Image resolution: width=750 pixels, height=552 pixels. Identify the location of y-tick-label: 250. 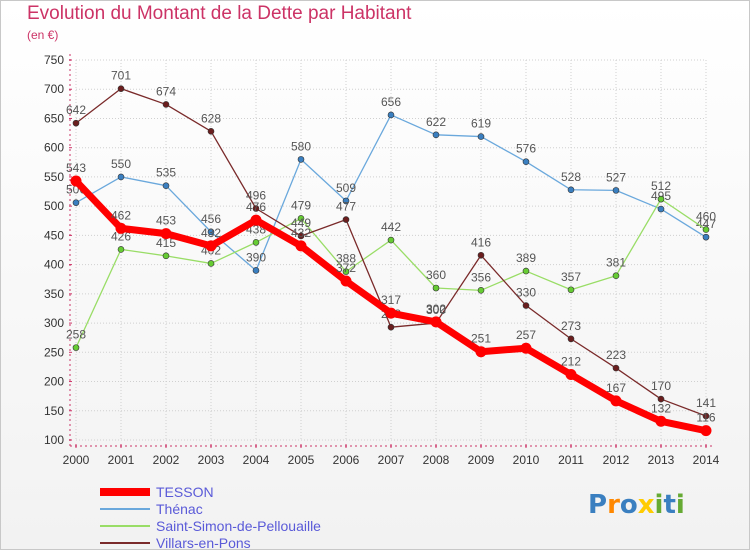
(54, 352).